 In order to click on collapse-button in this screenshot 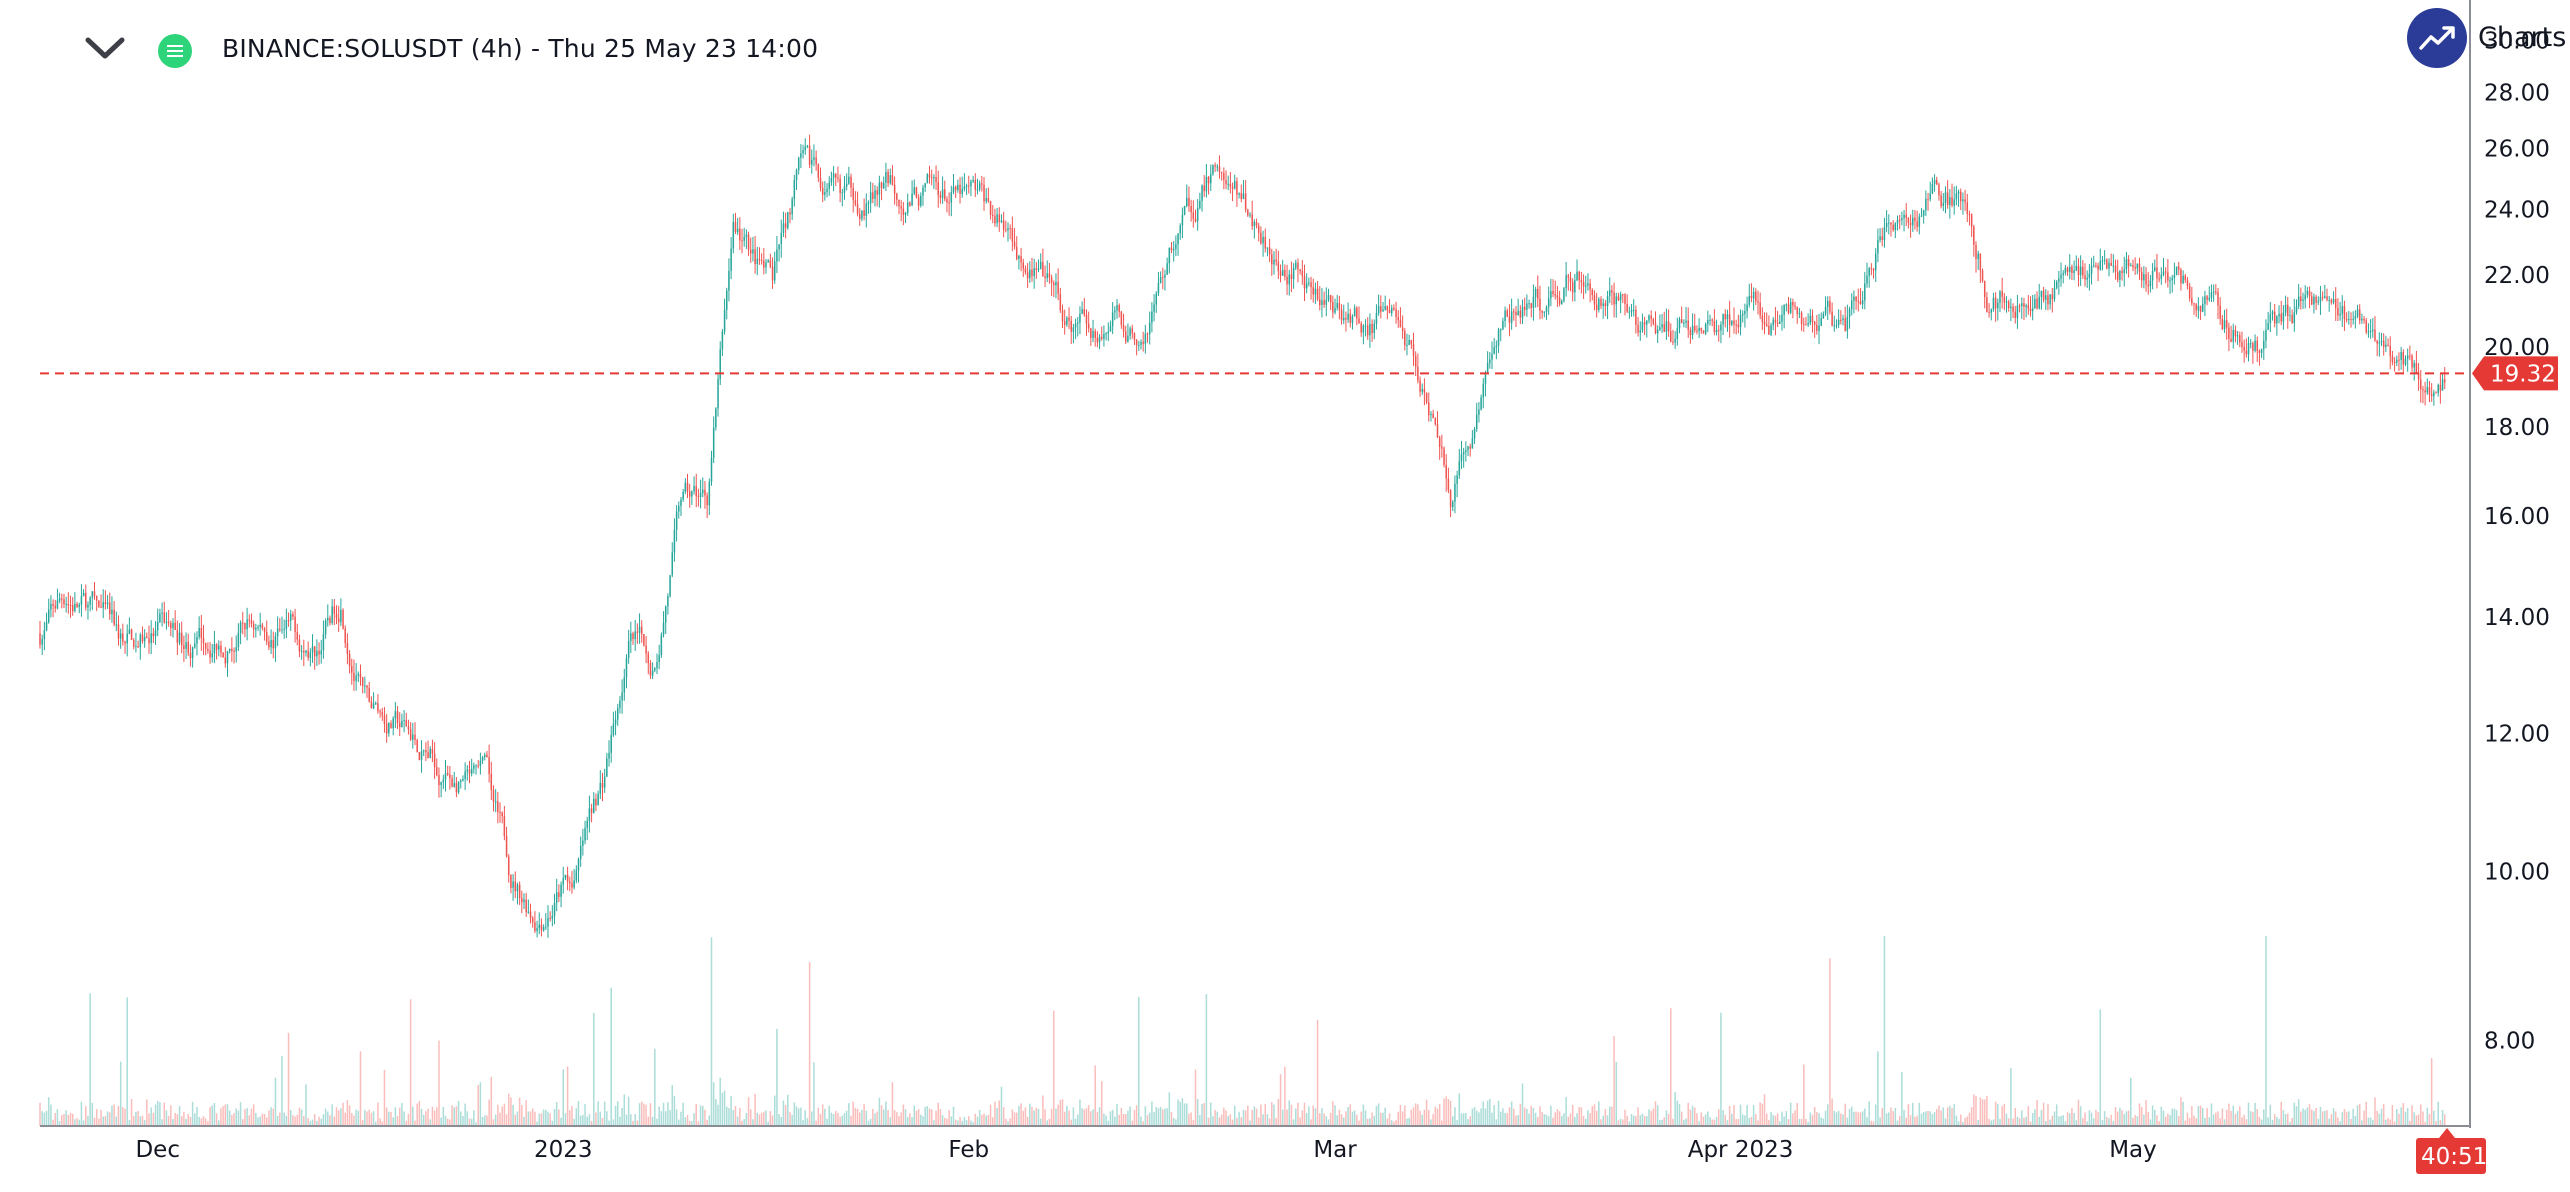, I will do `click(105, 50)`.